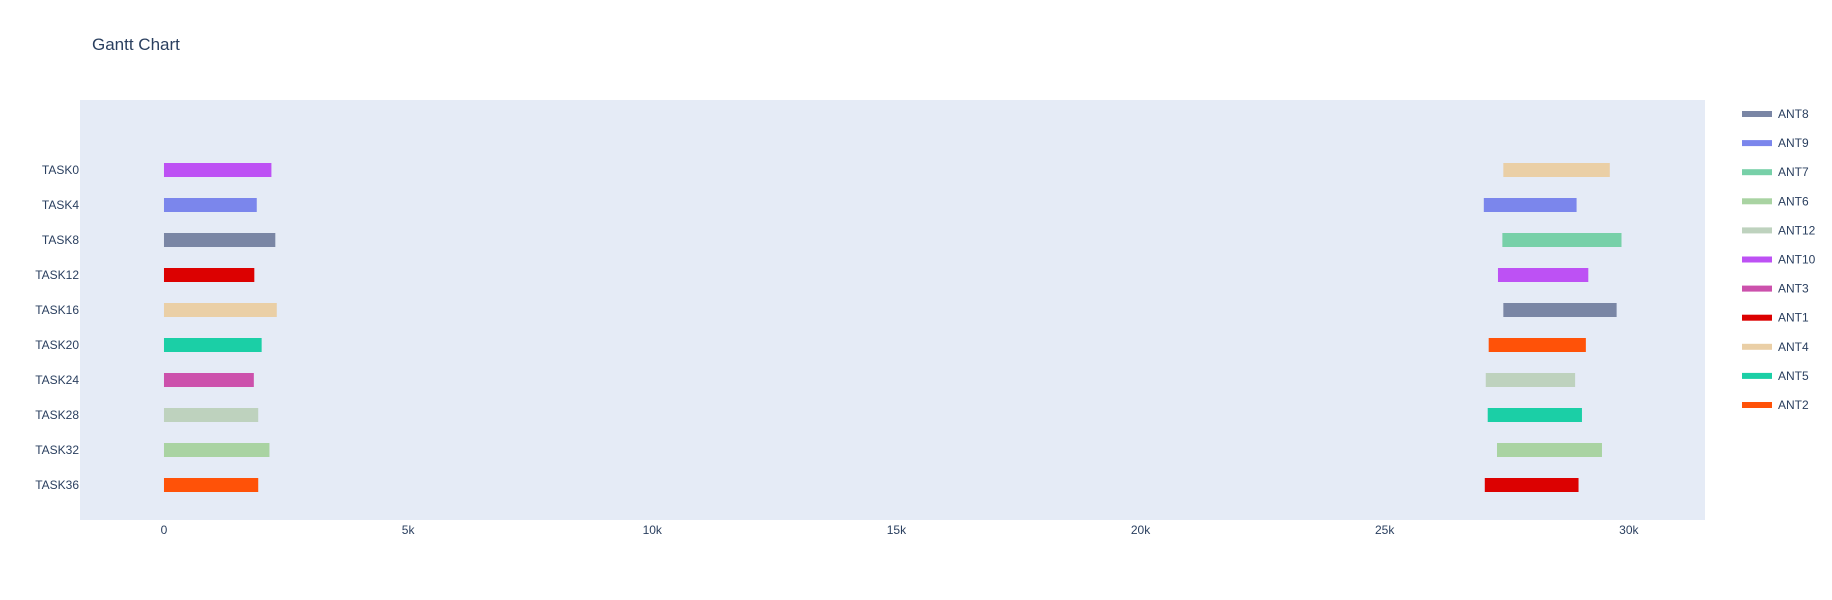 This screenshot has width=1832, height=600. Describe the element at coordinates (1385, 530) in the screenshot. I see `x-tick-25k: 25k` at that location.